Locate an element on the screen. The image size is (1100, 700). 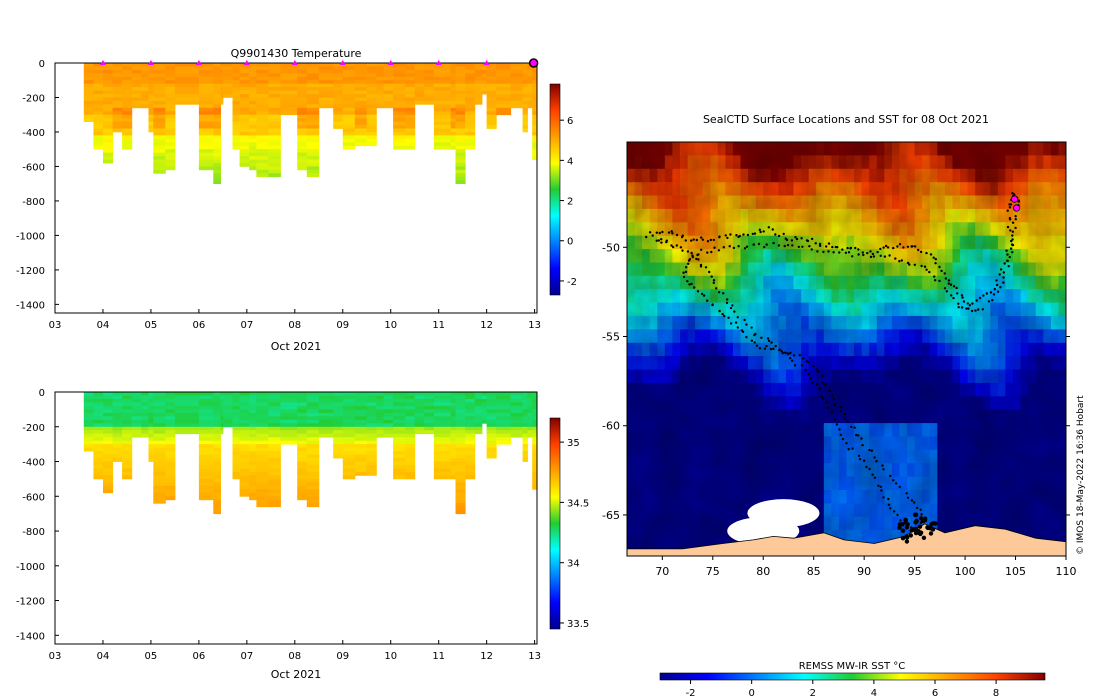
sst-colorbar-ticks: -2 0 2 4 6 8 is located at coordinates (842, 689).